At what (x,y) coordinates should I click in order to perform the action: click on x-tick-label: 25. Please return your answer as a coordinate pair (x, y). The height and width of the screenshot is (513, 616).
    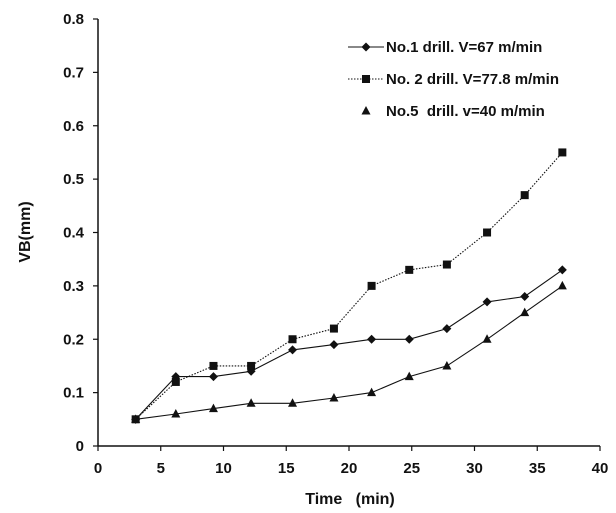
    Looking at the image, I should click on (411, 468).